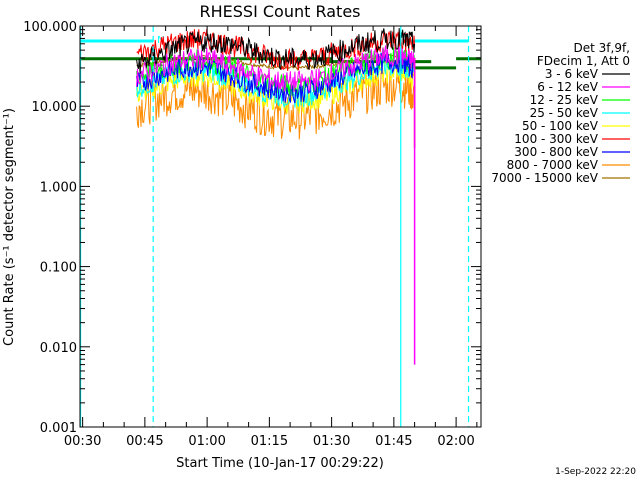 The height and width of the screenshot is (480, 640). Describe the element at coordinates (556, 139) in the screenshot. I see `legend-entry: 100 - 300 keV` at that location.